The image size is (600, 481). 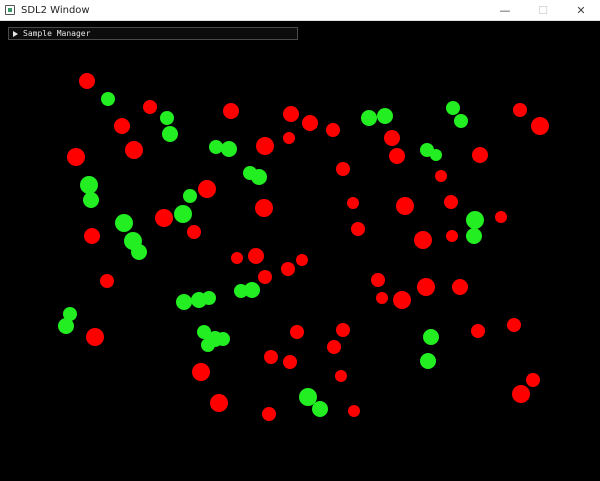 What do you see at coordinates (55, 10) in the screenshot?
I see `window-title: SDL2 Window` at bounding box center [55, 10].